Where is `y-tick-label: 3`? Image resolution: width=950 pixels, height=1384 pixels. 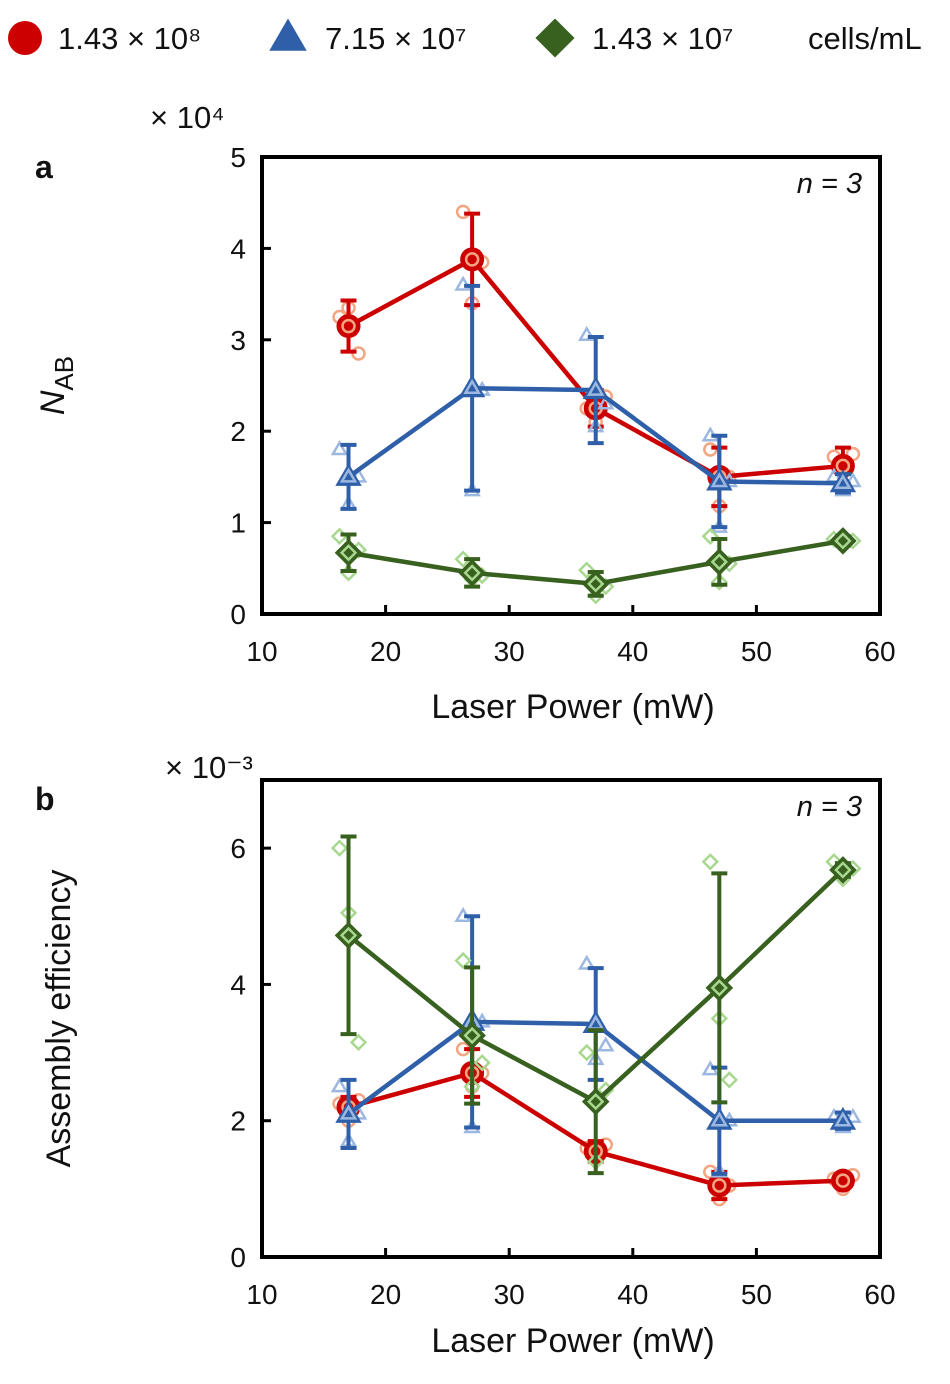
y-tick-label: 3 is located at coordinates (238, 340).